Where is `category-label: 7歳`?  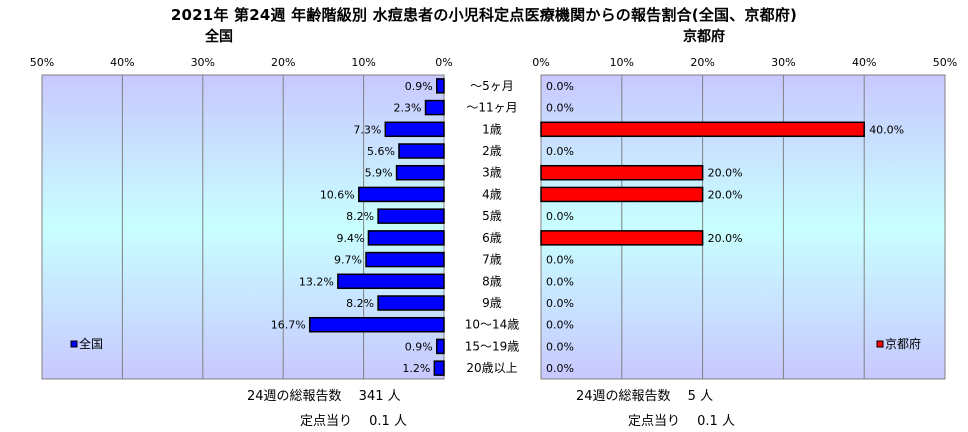 category-label: 7歳 is located at coordinates (492, 260).